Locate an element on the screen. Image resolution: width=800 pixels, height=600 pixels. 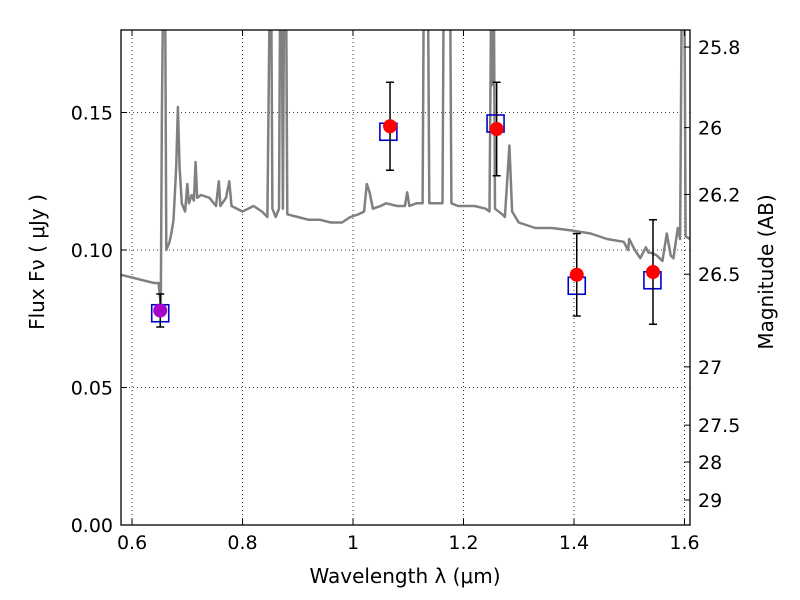
y2-tick-label: 26 is located at coordinates (710, 129).